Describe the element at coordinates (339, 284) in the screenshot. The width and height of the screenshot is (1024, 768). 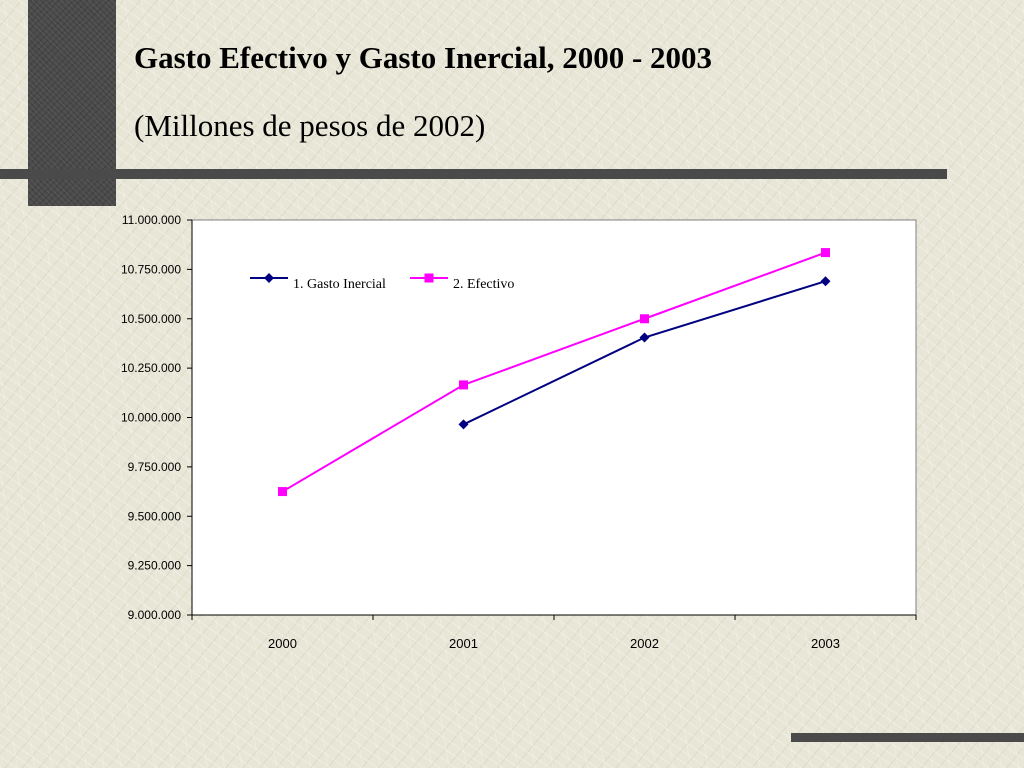
I see `legend-label-1: 1. Gasto Inercial` at that location.